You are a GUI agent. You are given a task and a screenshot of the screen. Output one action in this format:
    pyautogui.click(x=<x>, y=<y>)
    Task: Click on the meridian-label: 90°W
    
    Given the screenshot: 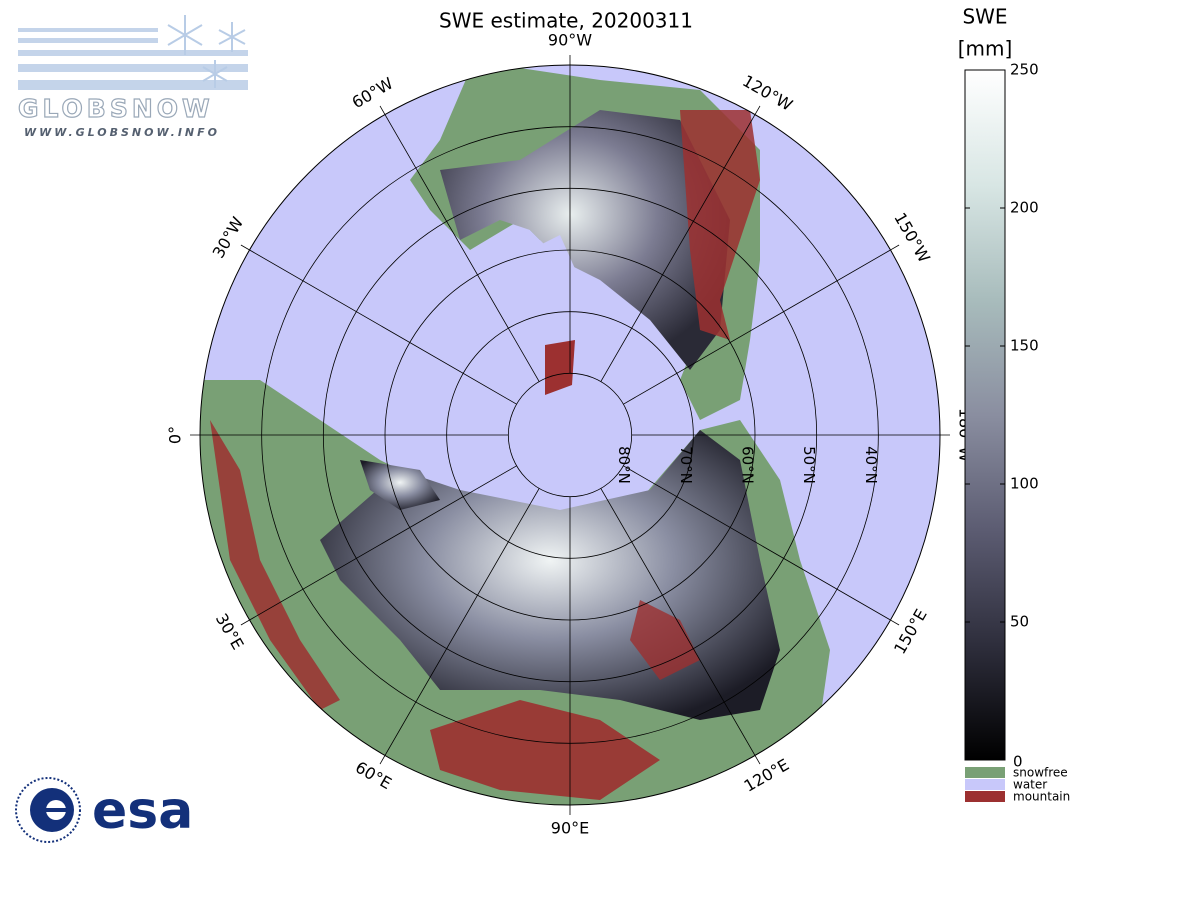 What is the action you would take?
    pyautogui.click(x=570, y=40)
    